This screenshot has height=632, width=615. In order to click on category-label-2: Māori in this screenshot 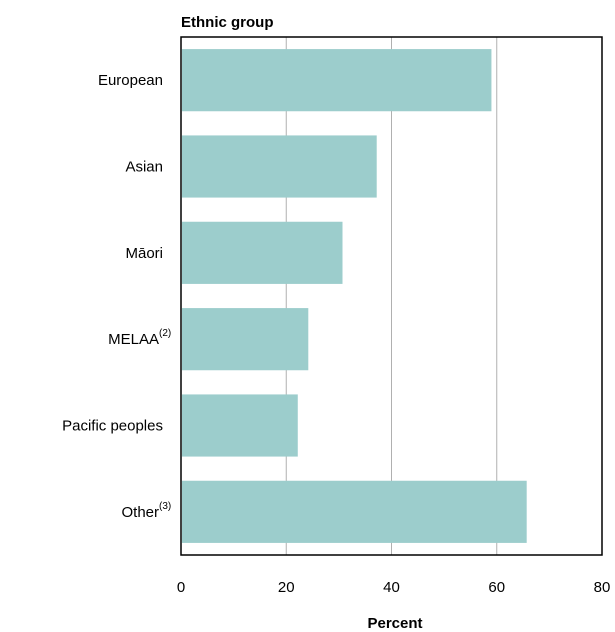, I will do `click(144, 253)`.